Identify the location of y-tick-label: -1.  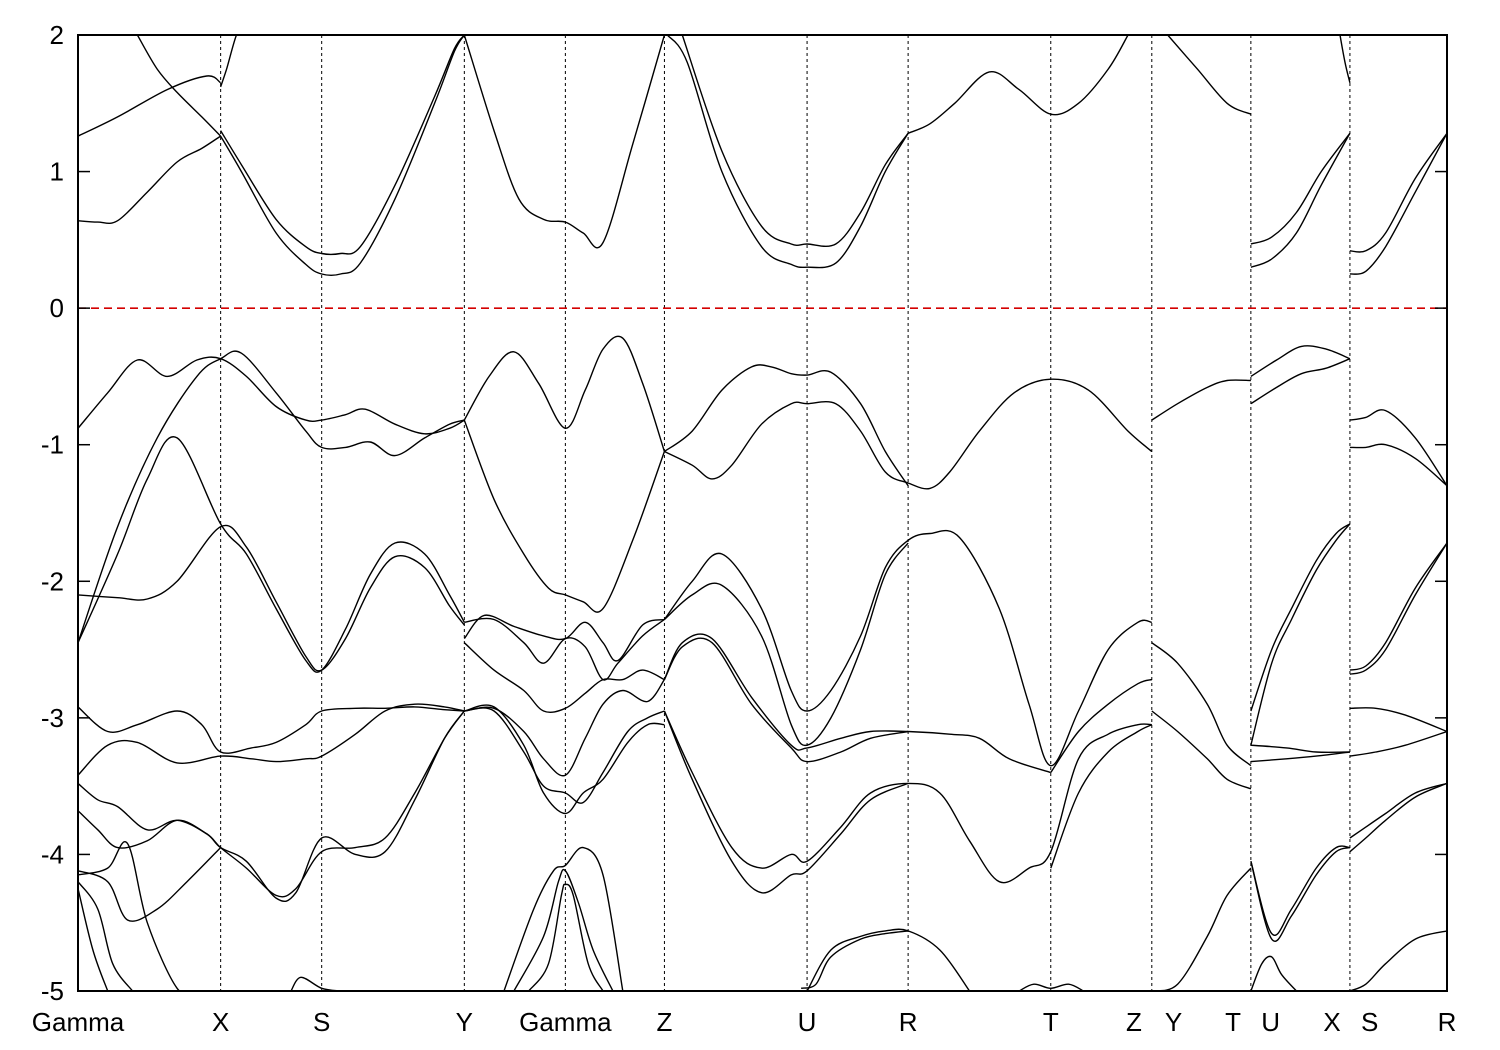
(52, 445).